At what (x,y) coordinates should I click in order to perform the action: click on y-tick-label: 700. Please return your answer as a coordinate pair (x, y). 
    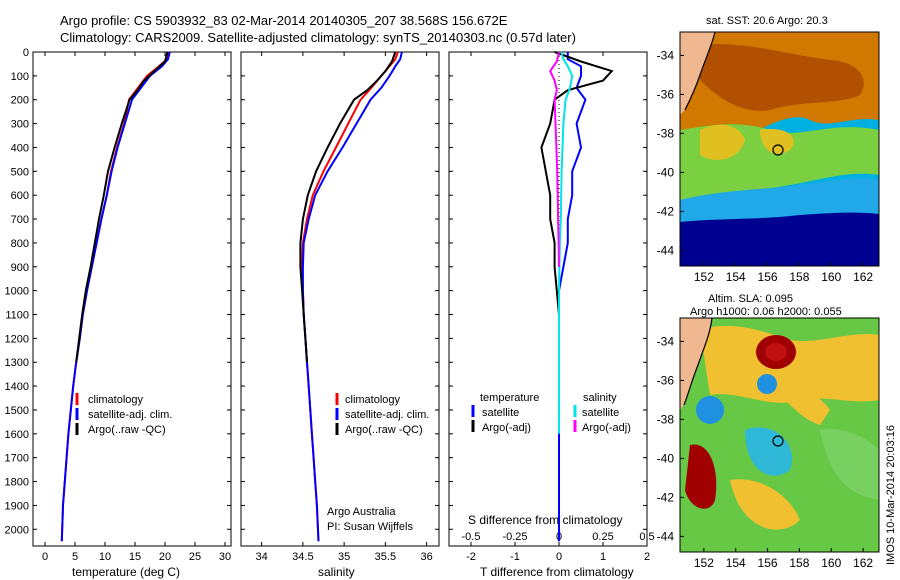
    Looking at the image, I should click on (20, 220).